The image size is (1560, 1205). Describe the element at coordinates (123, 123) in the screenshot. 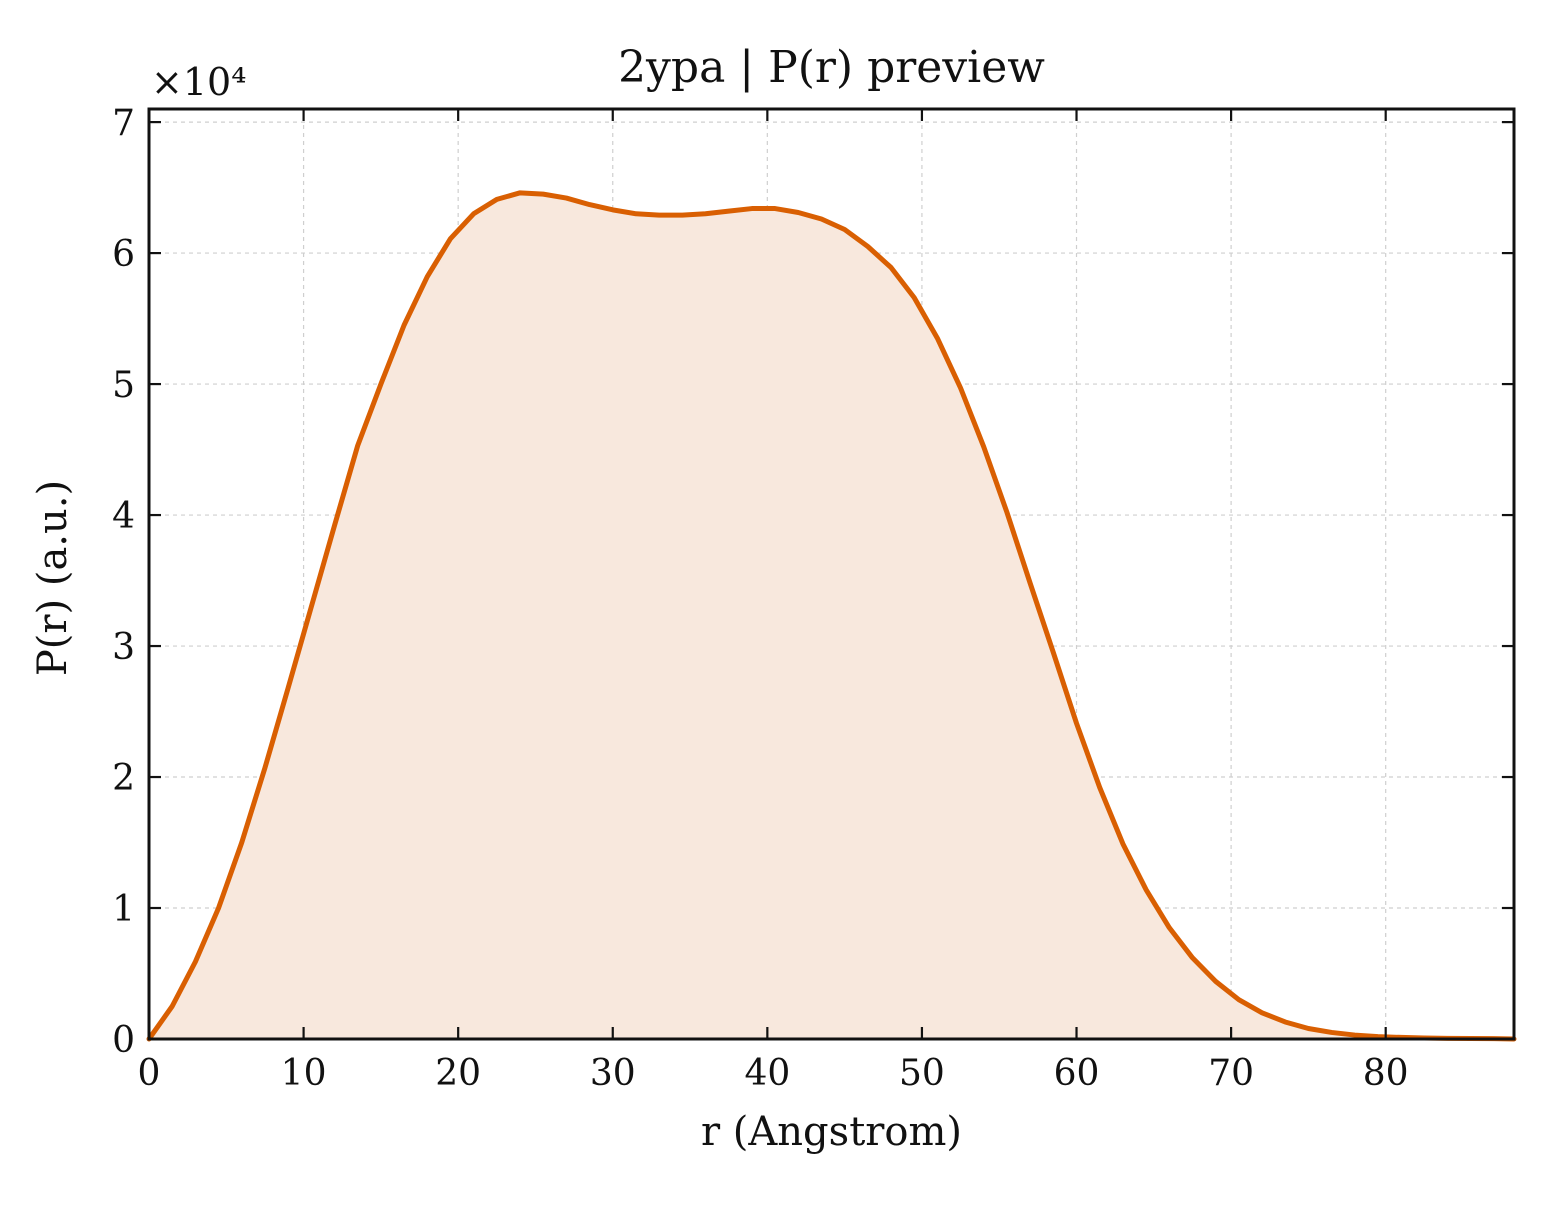

I see `y-tick-label: 7` at that location.